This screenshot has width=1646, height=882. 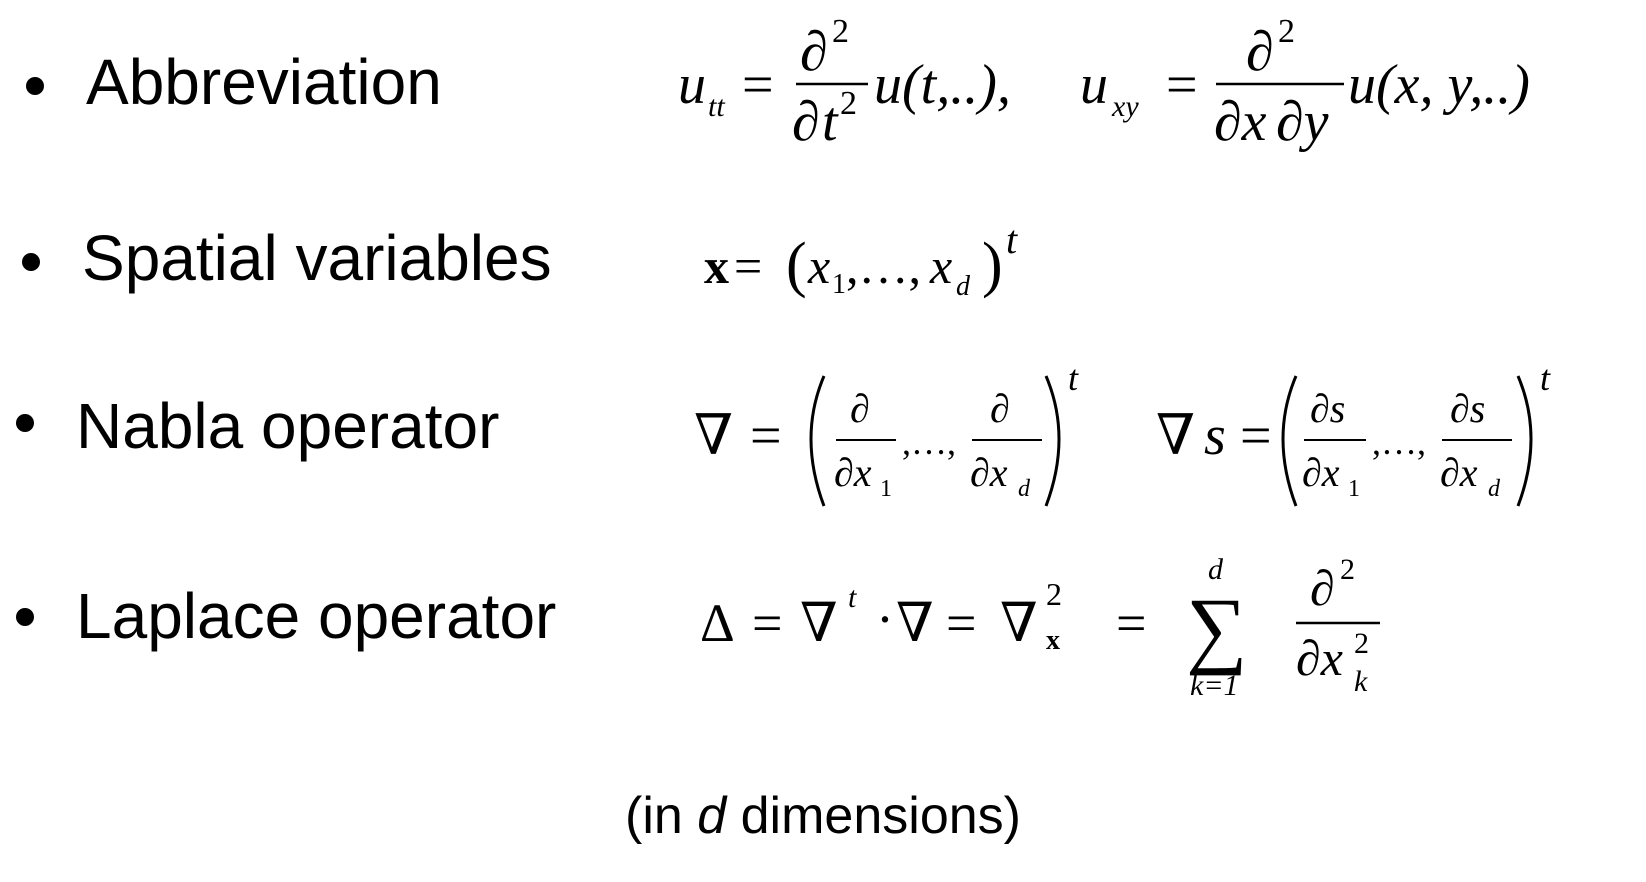 I want to click on formula-laplace-operator: Δ = ∇ t · ∇ = ∇ x 2 = ∑ d k=1 ∂ 2 ∂x 2 k, so click(x=1040, y=627).